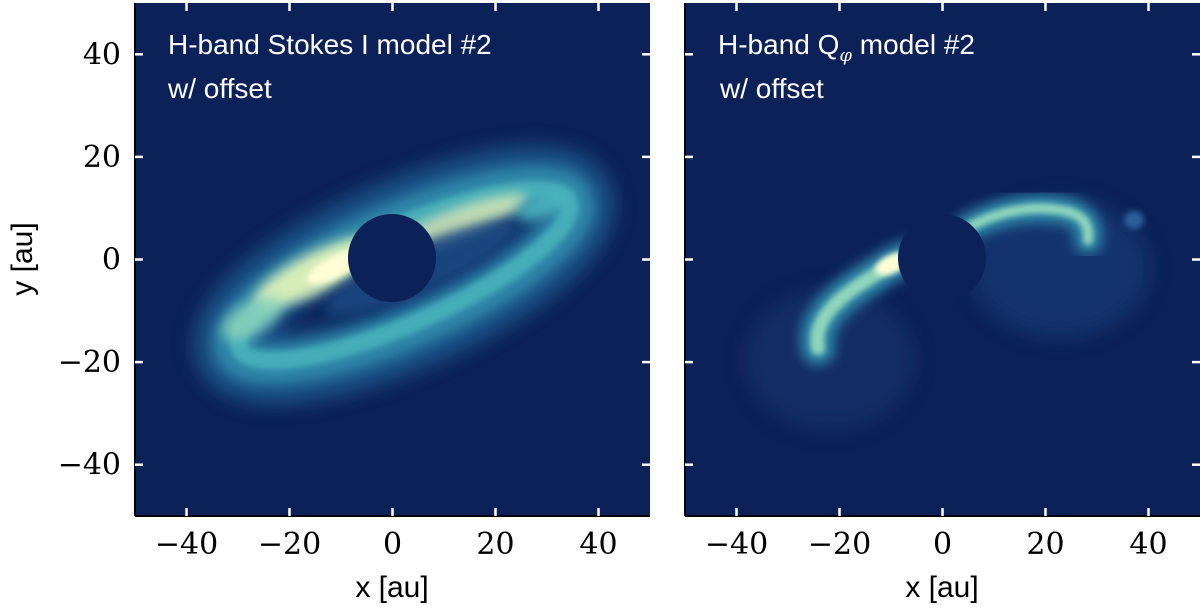  Describe the element at coordinates (89, 362) in the screenshot. I see `y-tick-label-stokes-i: −20` at that location.